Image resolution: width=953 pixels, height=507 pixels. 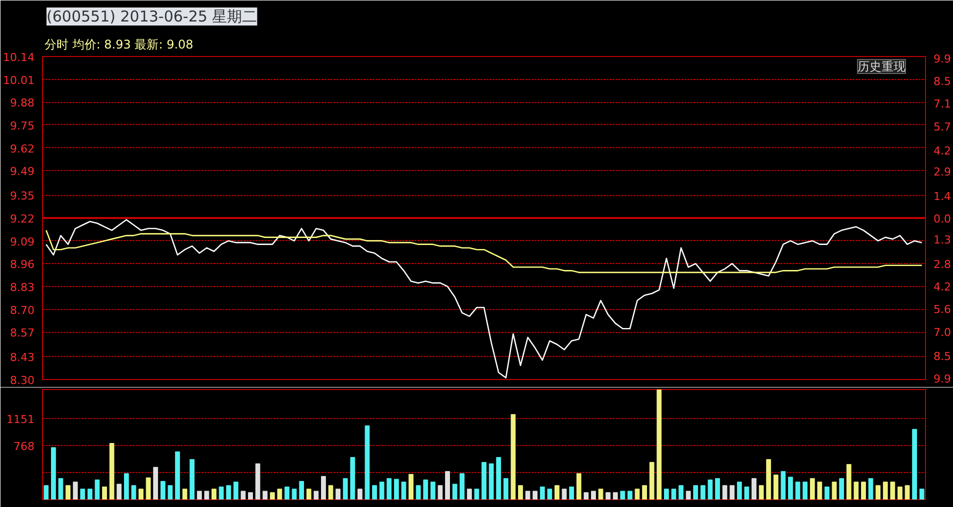 What do you see at coordinates (942, 357) in the screenshot?
I see `y2-tick-label: 8.5` at bounding box center [942, 357].